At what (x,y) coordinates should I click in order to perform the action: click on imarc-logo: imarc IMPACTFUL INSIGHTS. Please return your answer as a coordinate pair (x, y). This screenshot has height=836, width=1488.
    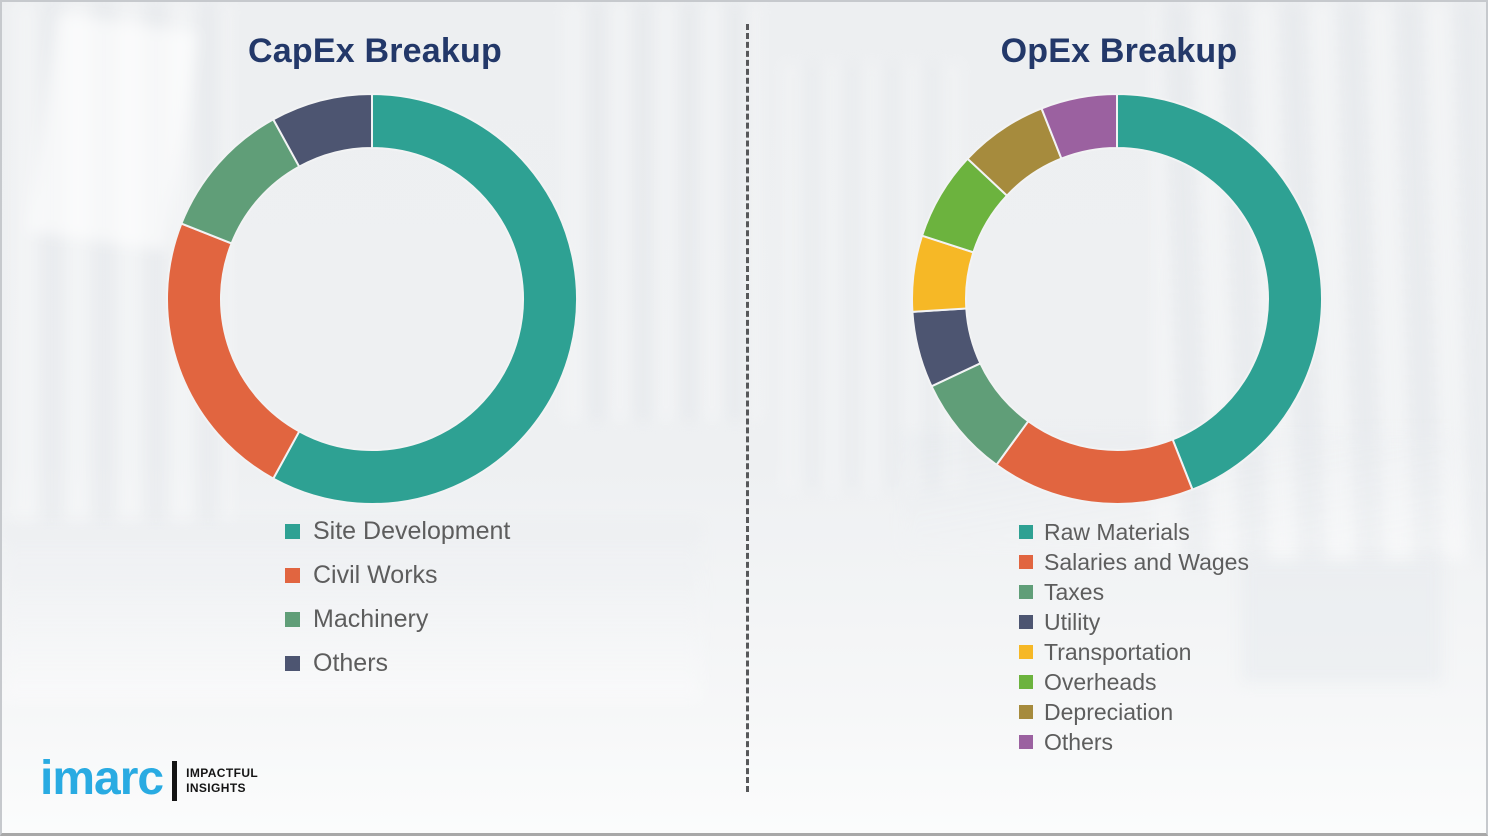
    Looking at the image, I should click on (149, 779).